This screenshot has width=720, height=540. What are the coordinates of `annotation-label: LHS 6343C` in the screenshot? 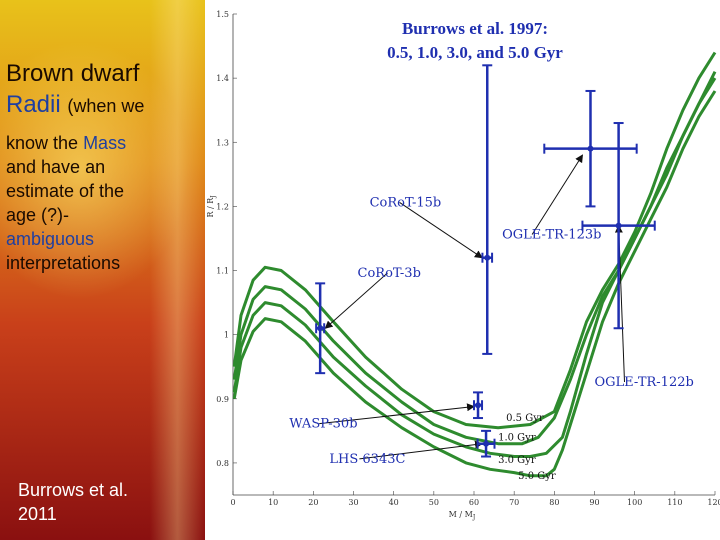 It's located at (367, 459).